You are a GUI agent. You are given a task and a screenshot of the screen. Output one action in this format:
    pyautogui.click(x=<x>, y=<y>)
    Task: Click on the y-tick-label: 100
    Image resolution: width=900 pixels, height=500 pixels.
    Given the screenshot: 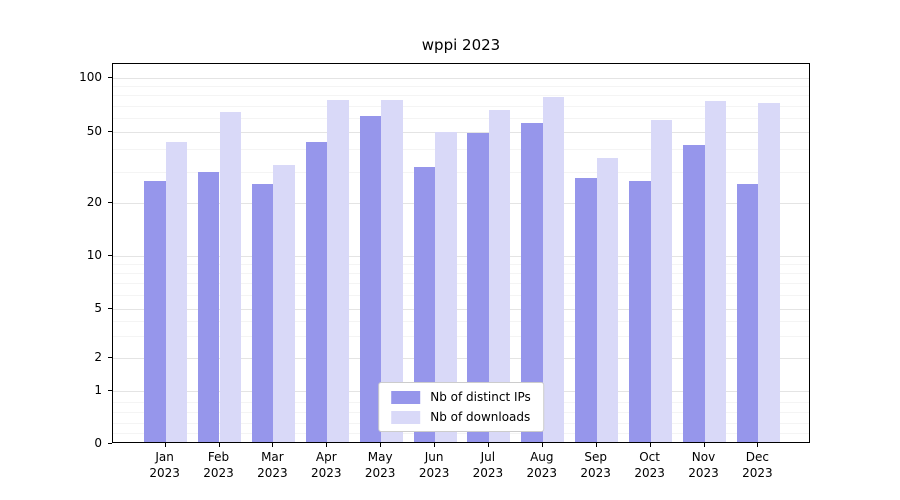 What is the action you would take?
    pyautogui.click(x=90, y=77)
    